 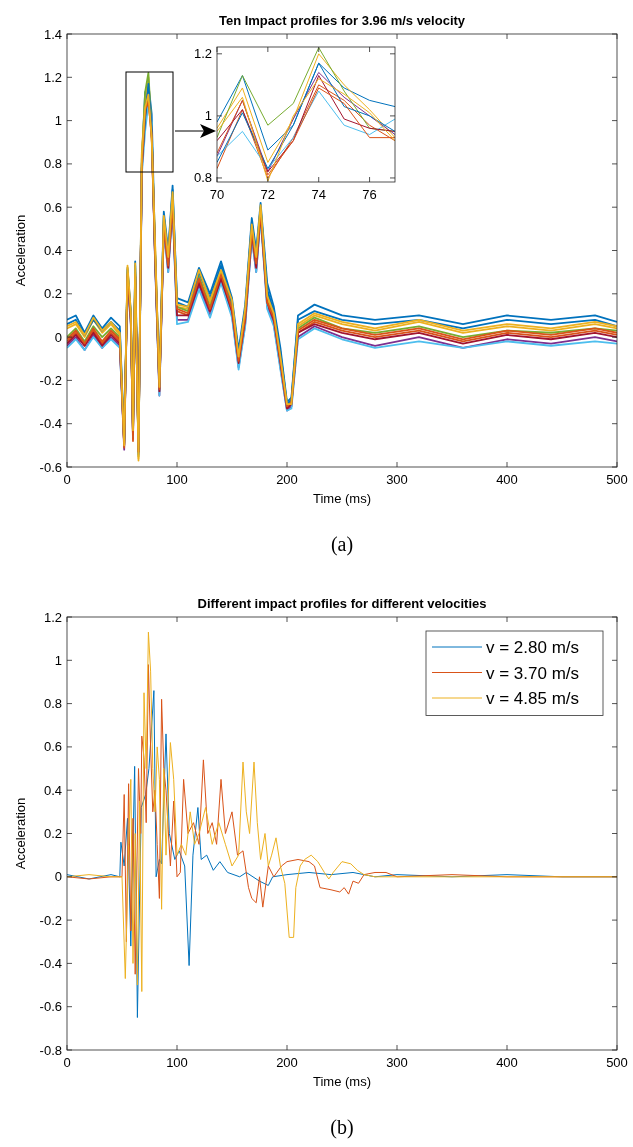 I want to click on x-tick-label: 76, so click(x=369, y=194).